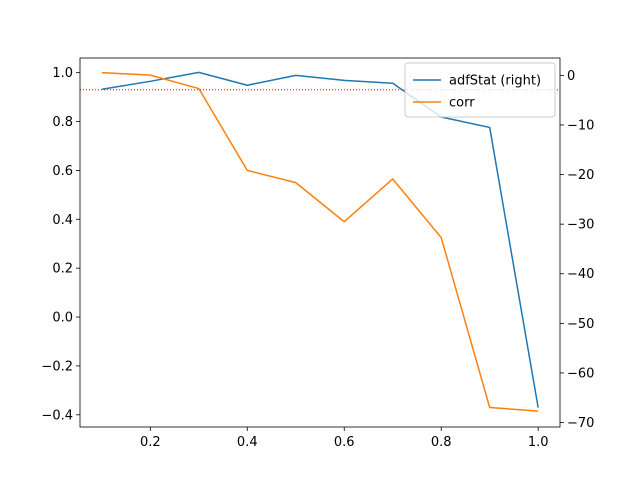 Image resolution: width=640 pixels, height=484 pixels. Describe the element at coordinates (57, 366) in the screenshot. I see `y-left-tick-label: −0.2` at that location.